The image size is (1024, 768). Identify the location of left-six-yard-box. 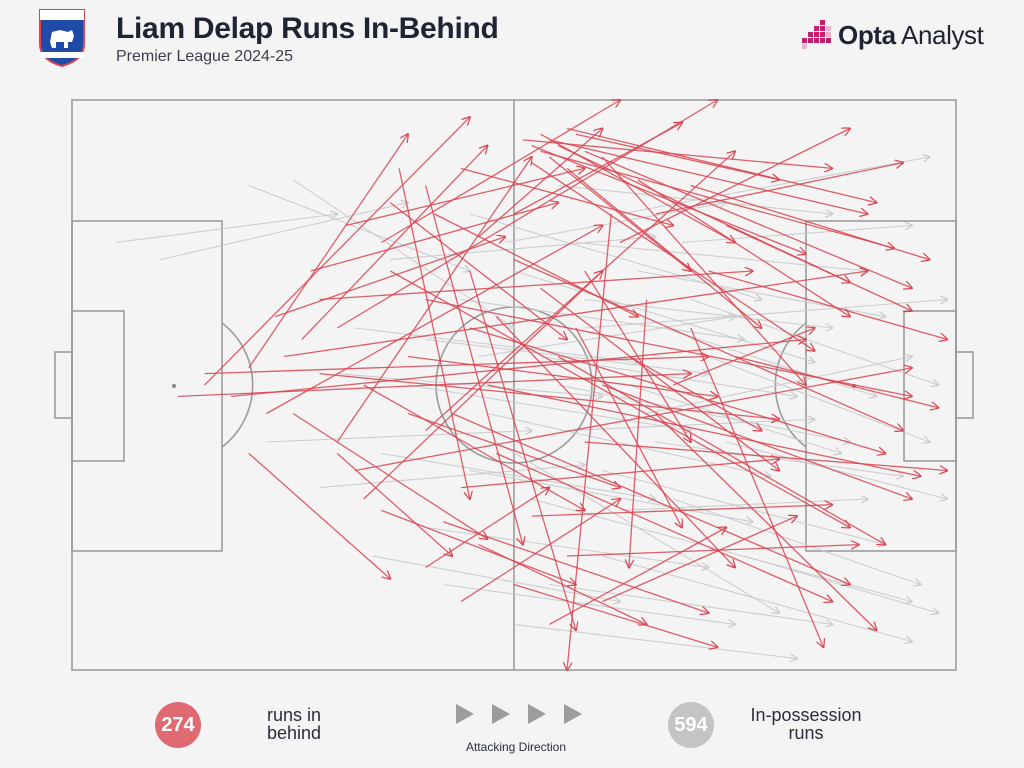
(98, 386).